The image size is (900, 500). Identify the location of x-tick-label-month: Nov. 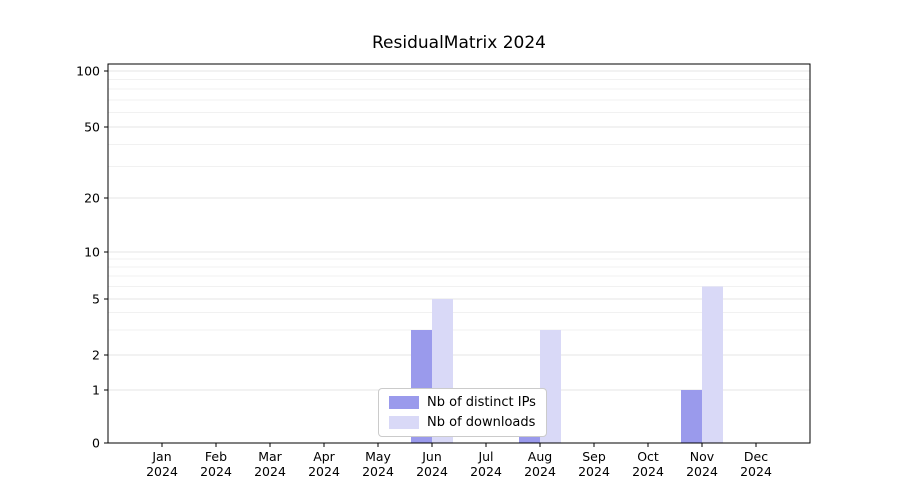
(702, 456).